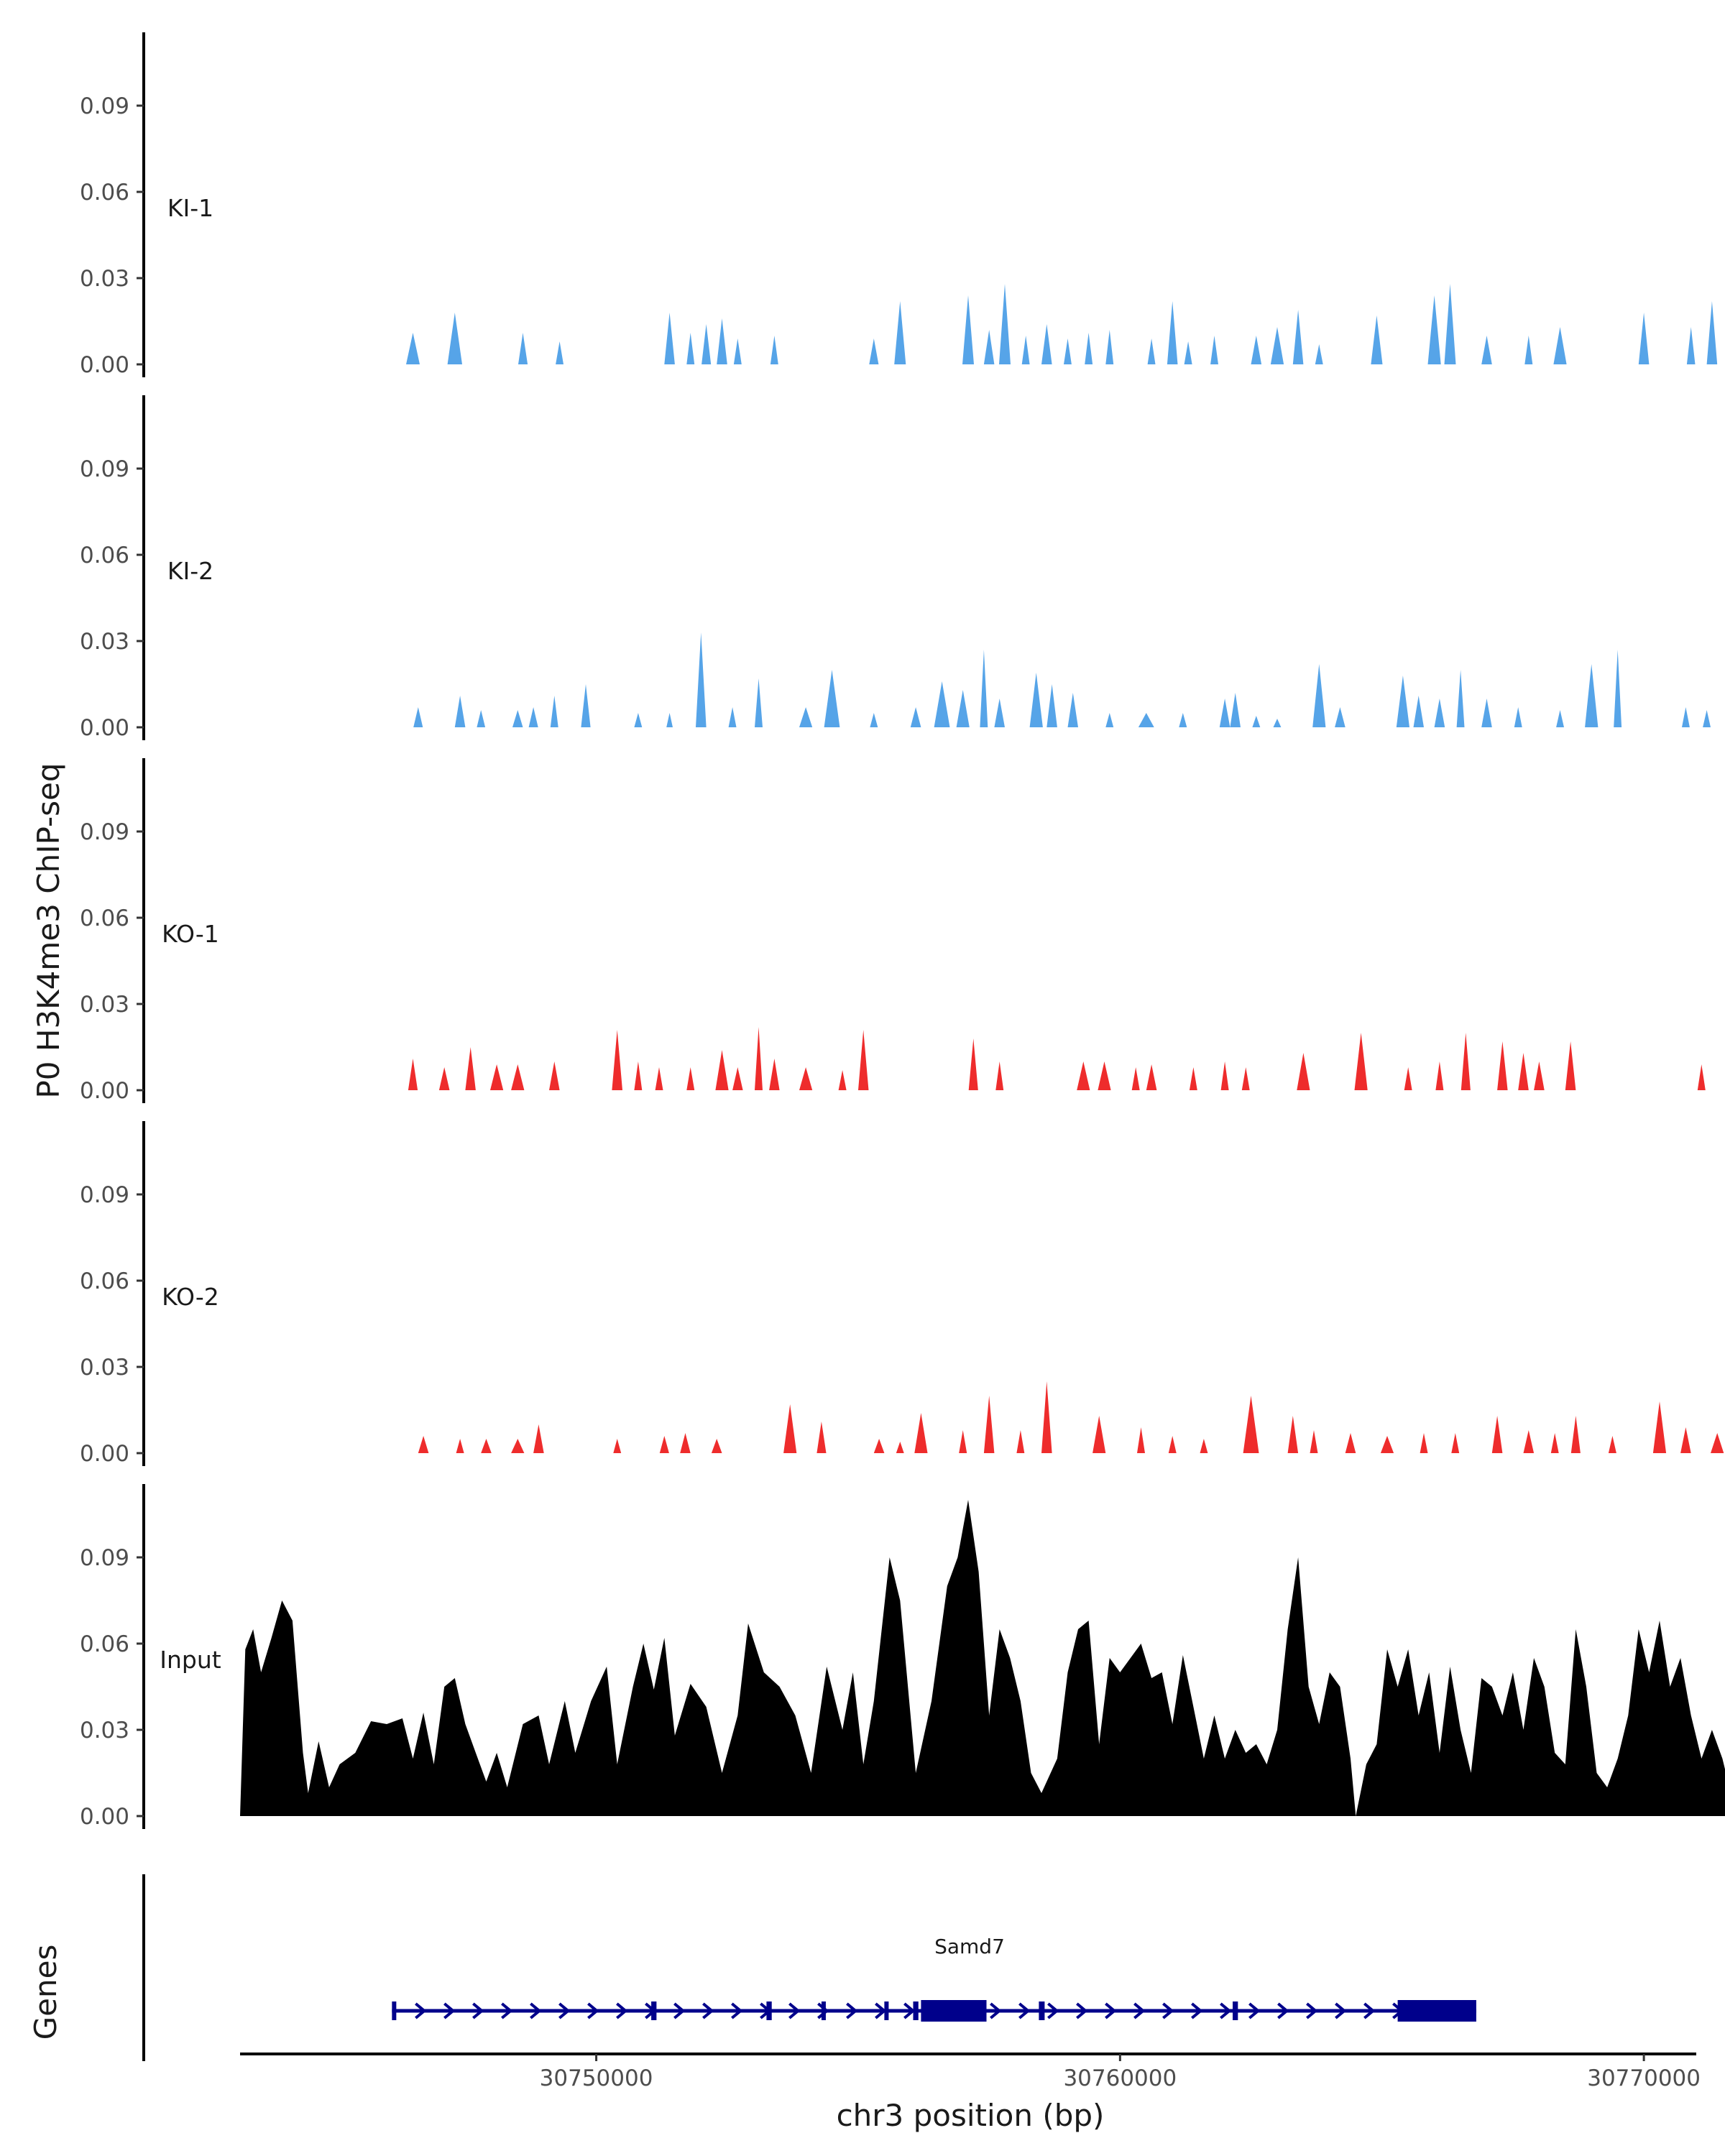 Image resolution: width=1725 pixels, height=2156 pixels. I want to click on track-label-ki-1: KI-1, so click(190, 208).